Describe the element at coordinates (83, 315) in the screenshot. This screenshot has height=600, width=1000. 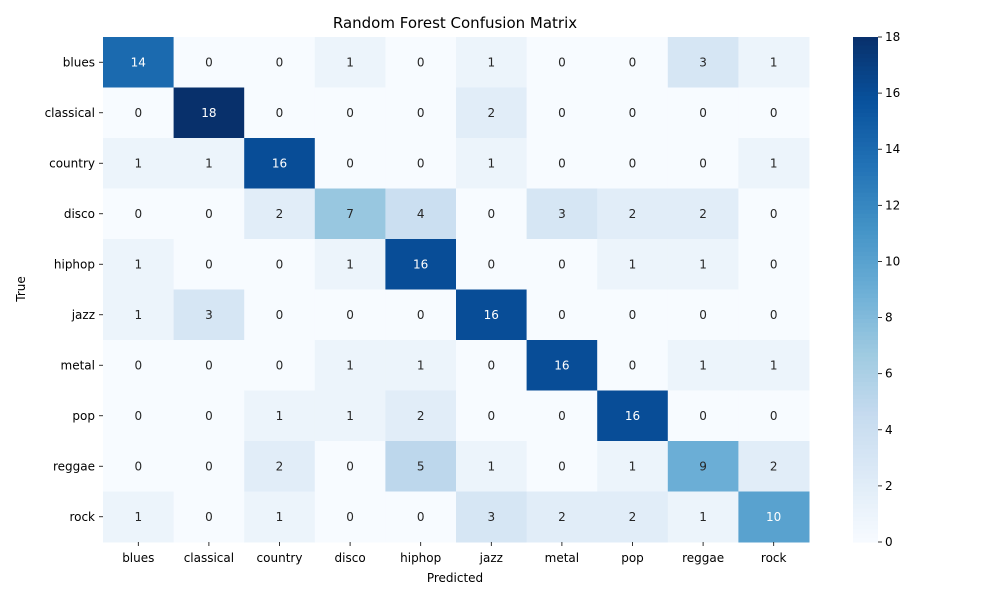
I see `y-tick-label: jazz` at that location.